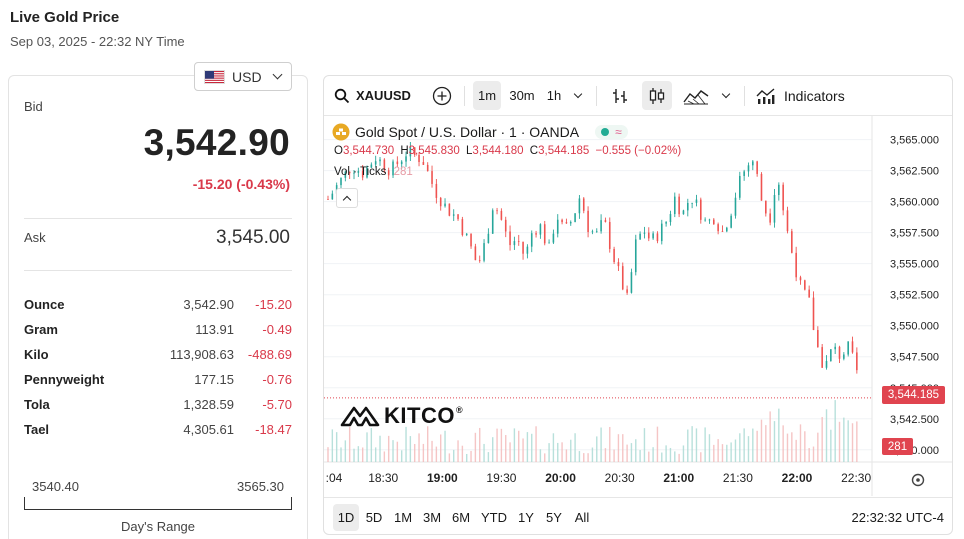 The height and width of the screenshot is (539, 964). Describe the element at coordinates (434, 151) in the screenshot. I see `high-value: 3,545.830` at that location.